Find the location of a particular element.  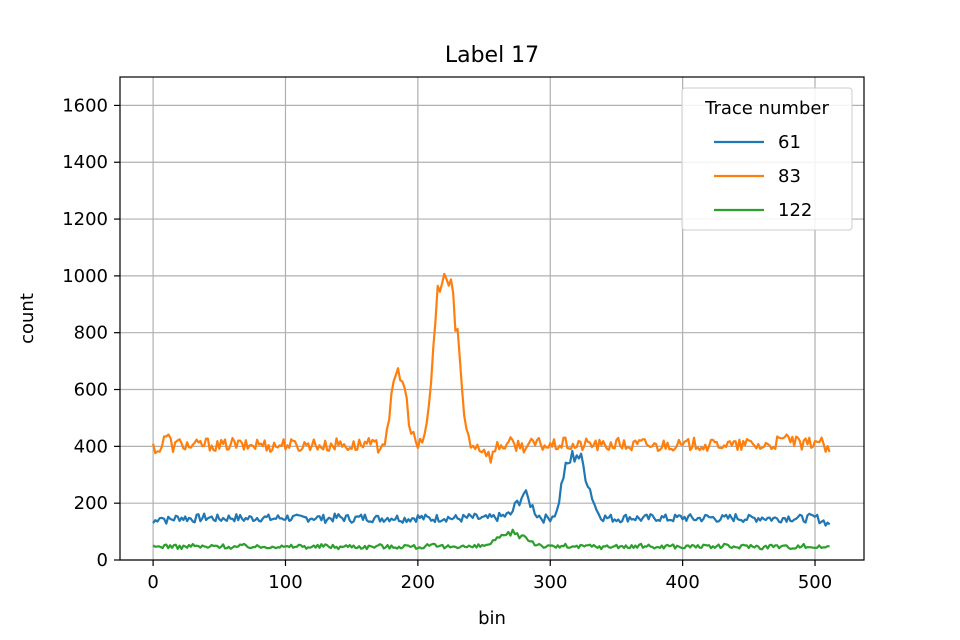

x-tick-label: 300 is located at coordinates (550, 582).